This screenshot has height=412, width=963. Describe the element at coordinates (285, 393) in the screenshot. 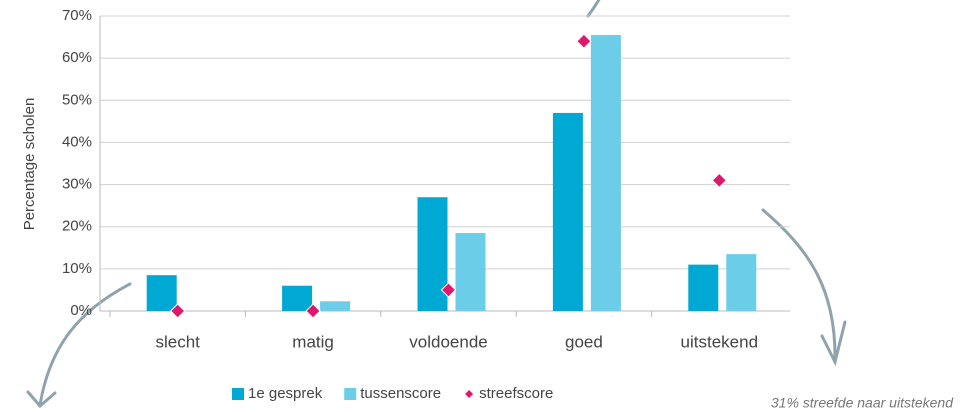

I see `legend-label: 1e gesprek` at that location.